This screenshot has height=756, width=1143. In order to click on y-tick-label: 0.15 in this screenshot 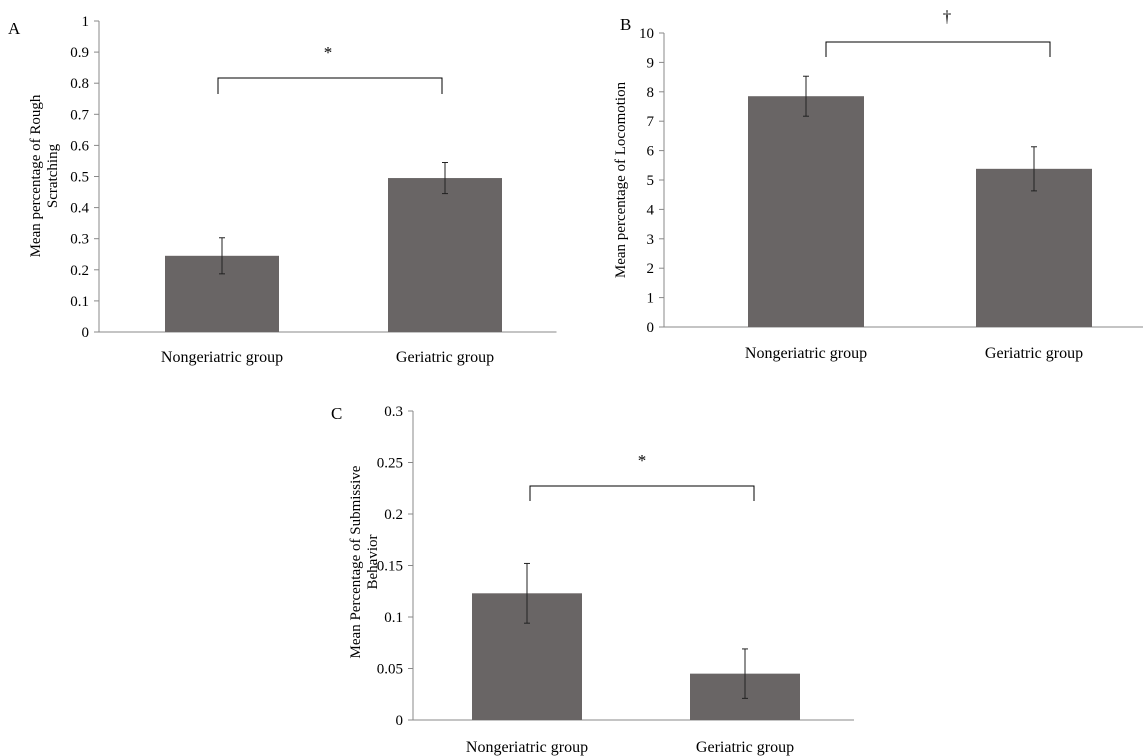, I will do `click(390, 567)`.